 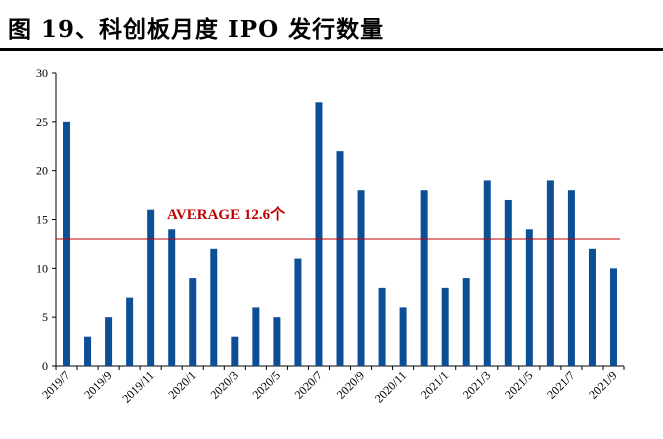 What do you see at coordinates (181, 384) in the screenshot?
I see `x-tick-label: 2020/1` at bounding box center [181, 384].